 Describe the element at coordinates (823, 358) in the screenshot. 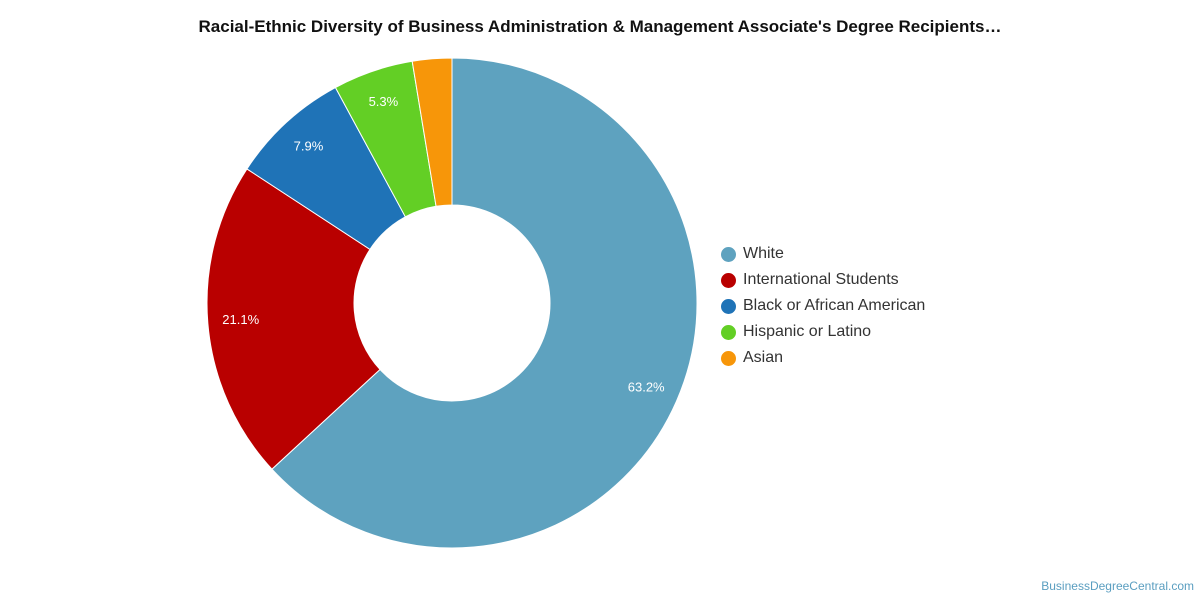

I see `legend-item-asian: Asian` at that location.